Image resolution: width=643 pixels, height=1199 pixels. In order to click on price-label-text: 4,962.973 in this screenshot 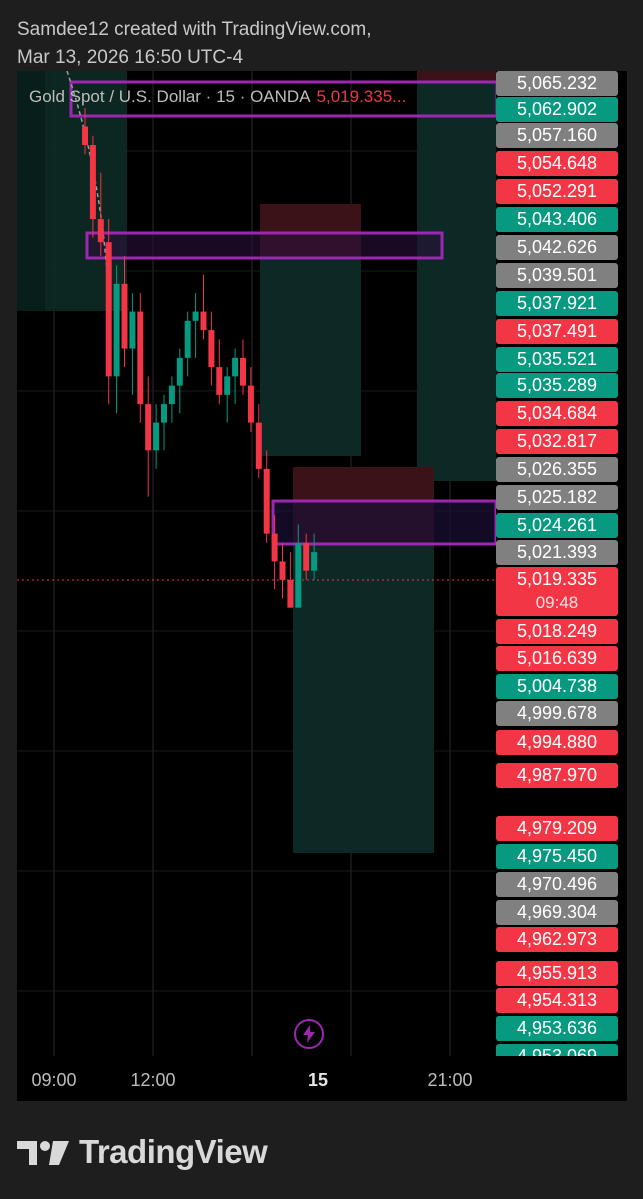, I will do `click(557, 939)`.